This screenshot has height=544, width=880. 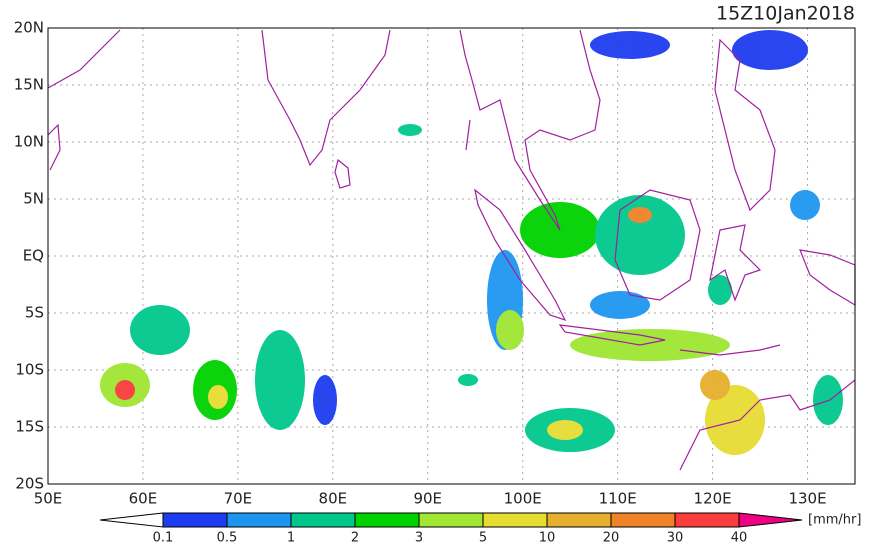 I want to click on colorbar-label: 10, so click(x=547, y=537).